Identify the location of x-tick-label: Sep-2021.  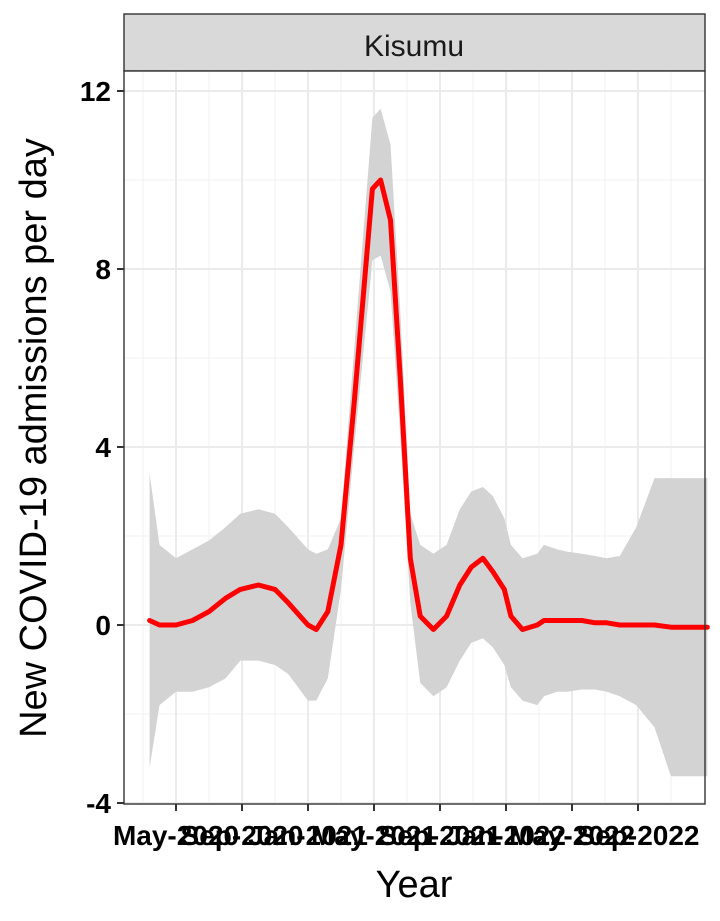
(440, 835).